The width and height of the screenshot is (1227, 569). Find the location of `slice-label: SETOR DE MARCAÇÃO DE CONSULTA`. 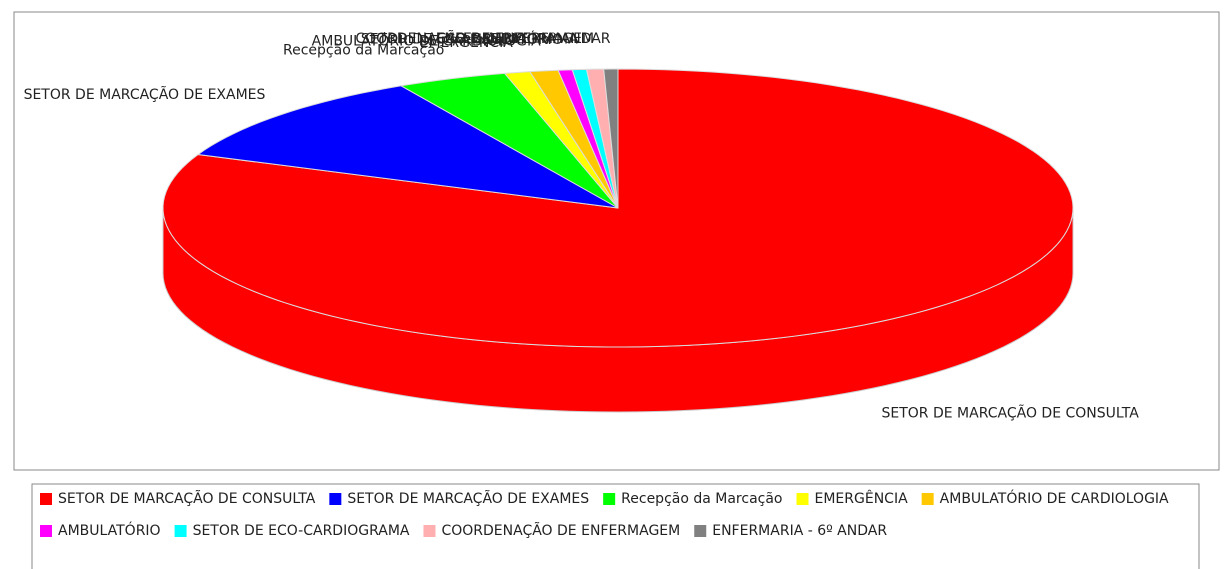

slice-label: SETOR DE MARCAÇÃO DE CONSULTA is located at coordinates (1011, 413).